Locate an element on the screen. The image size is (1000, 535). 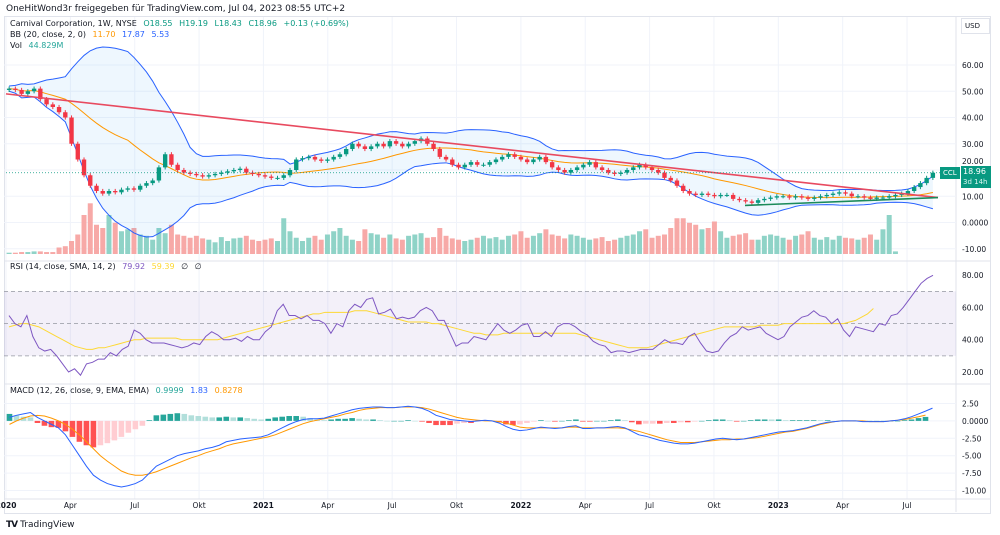
ohlc-change: +0.13 (+0.69%) is located at coordinates (316, 23).